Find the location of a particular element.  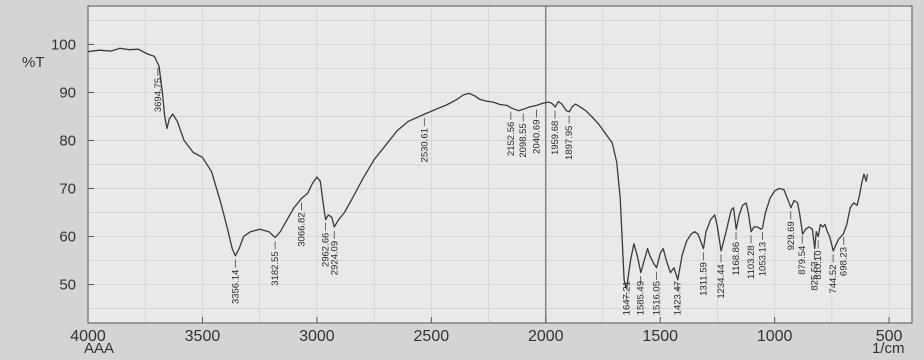

y-axis-label: %T is located at coordinates (33, 62).